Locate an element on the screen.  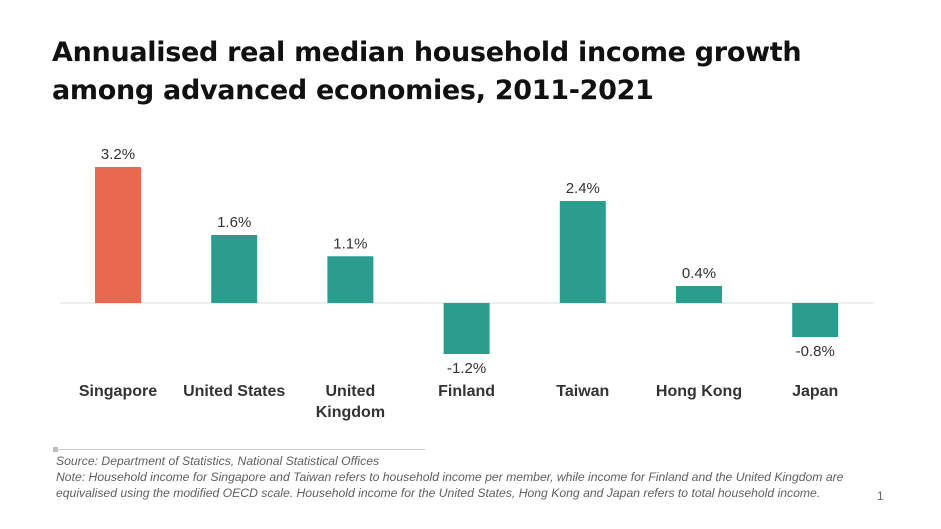
category-label: Singapore is located at coordinates (118, 391).